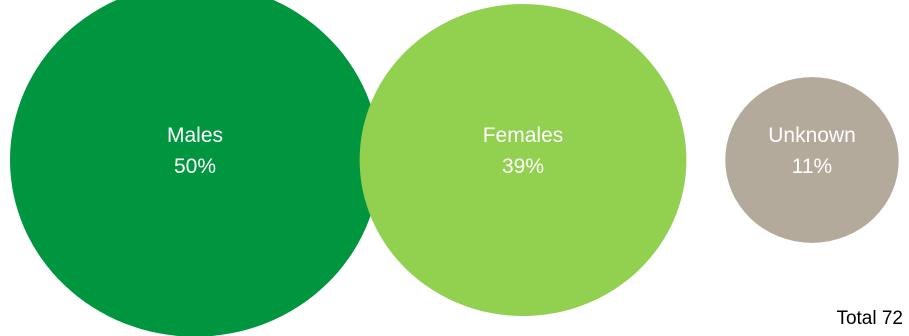 This screenshot has height=336, width=909. What do you see at coordinates (812, 166) in the screenshot?
I see `bubble-value-label-unknown: 11%` at bounding box center [812, 166].